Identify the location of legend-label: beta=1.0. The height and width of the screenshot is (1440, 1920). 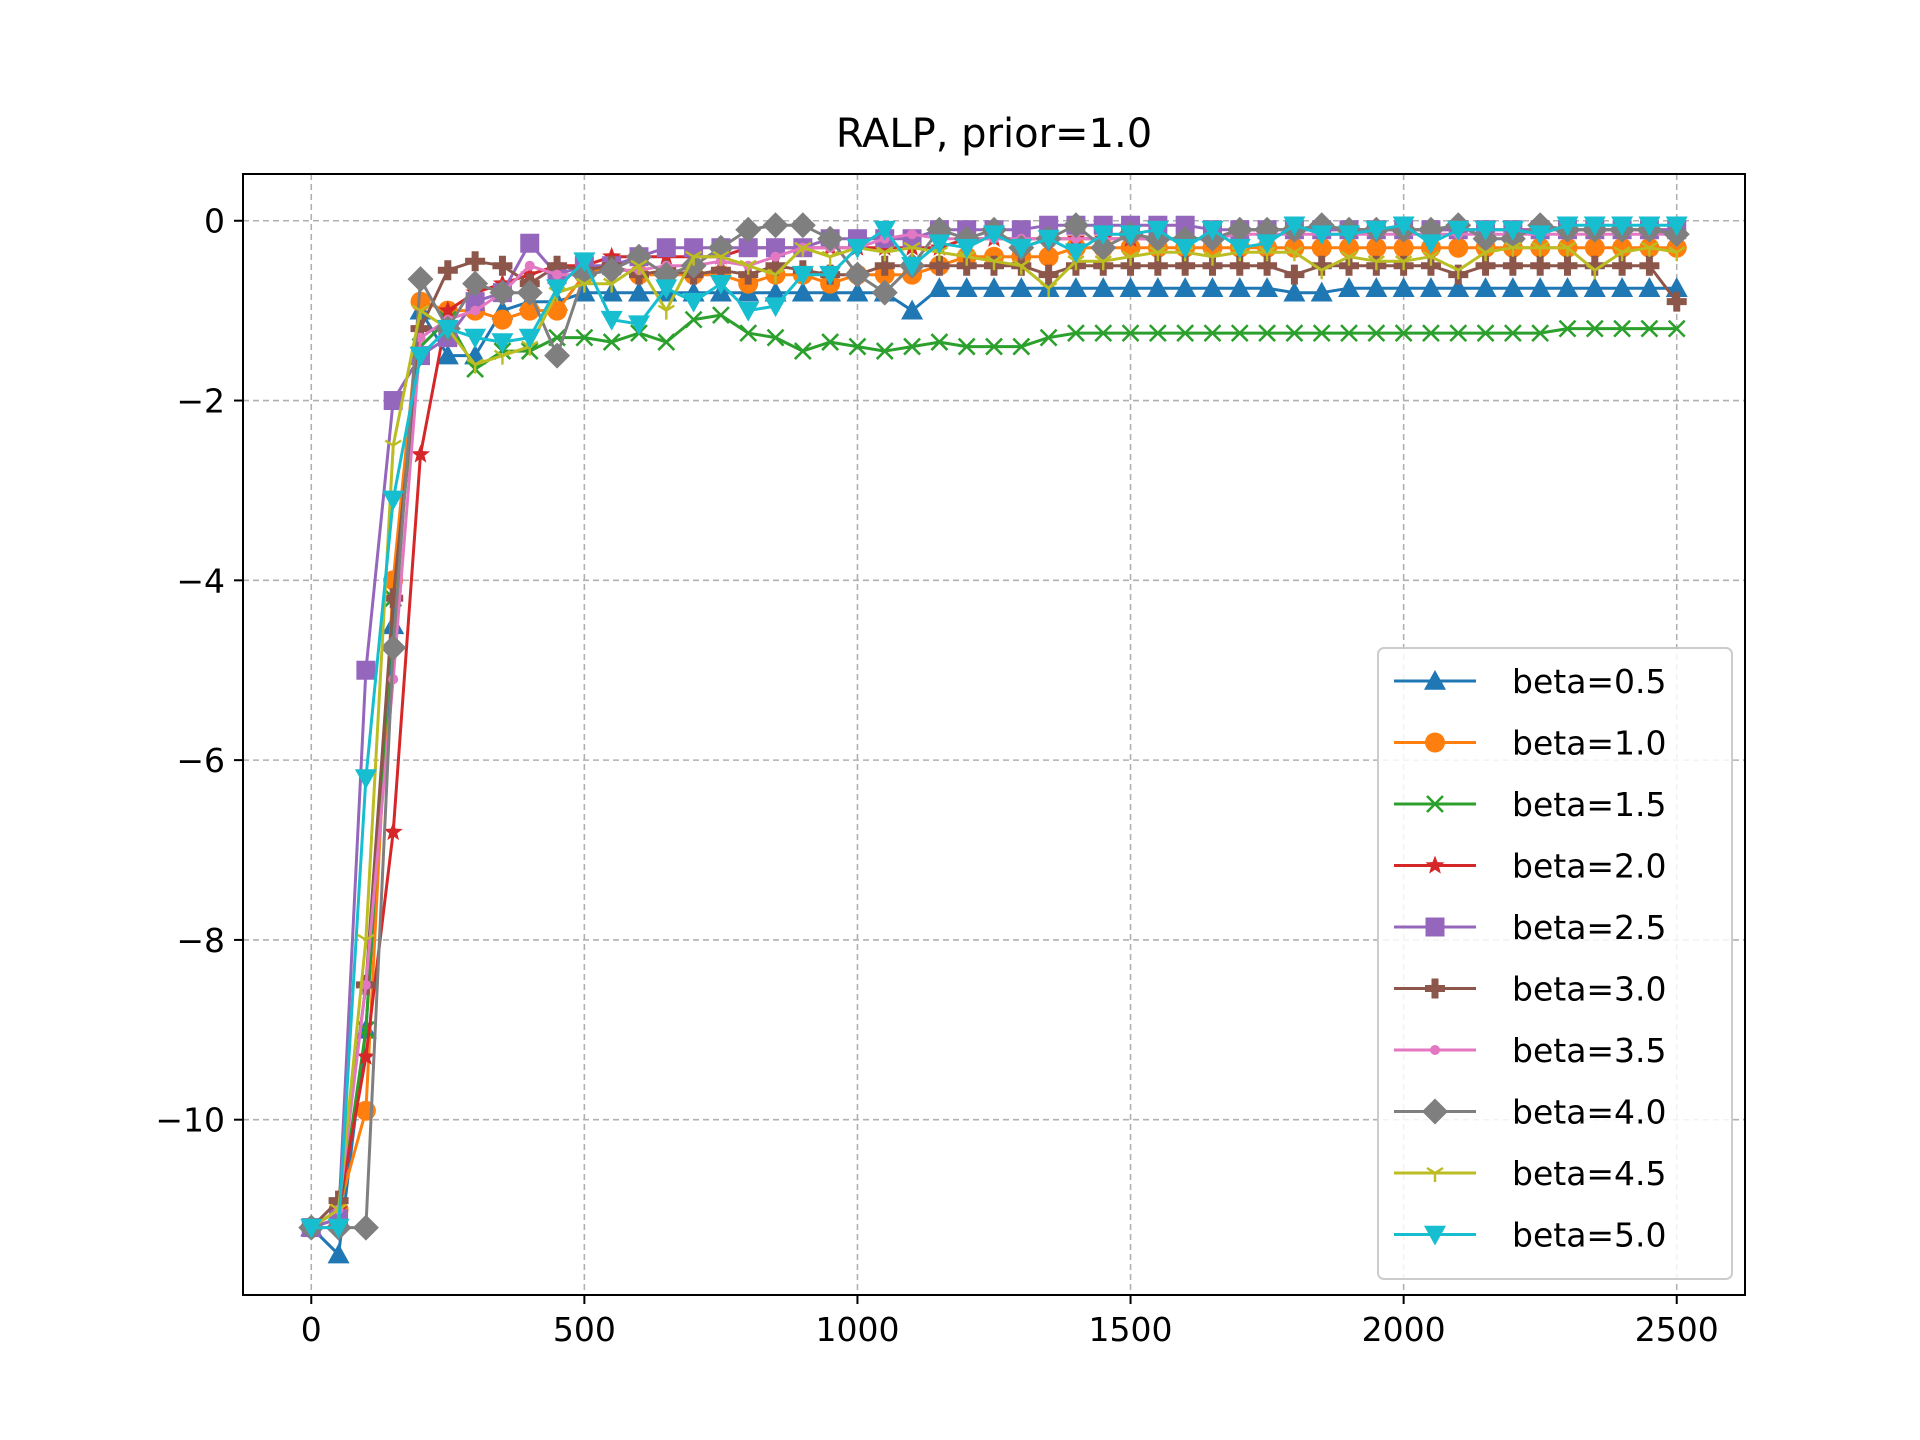
(1589, 743).